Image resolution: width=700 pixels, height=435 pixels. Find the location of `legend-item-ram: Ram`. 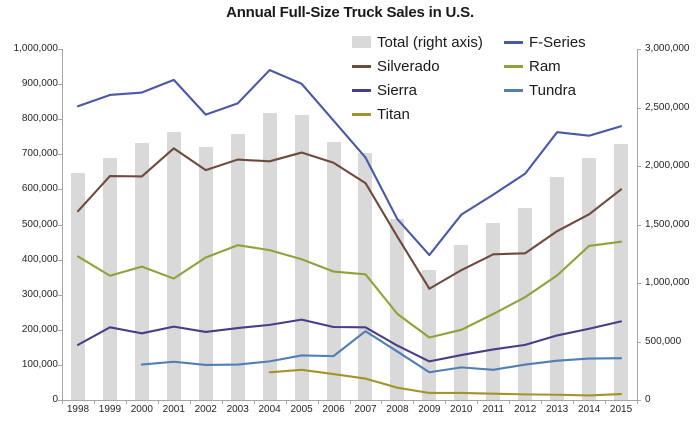

legend-item-ram: Ram is located at coordinates (573, 66).